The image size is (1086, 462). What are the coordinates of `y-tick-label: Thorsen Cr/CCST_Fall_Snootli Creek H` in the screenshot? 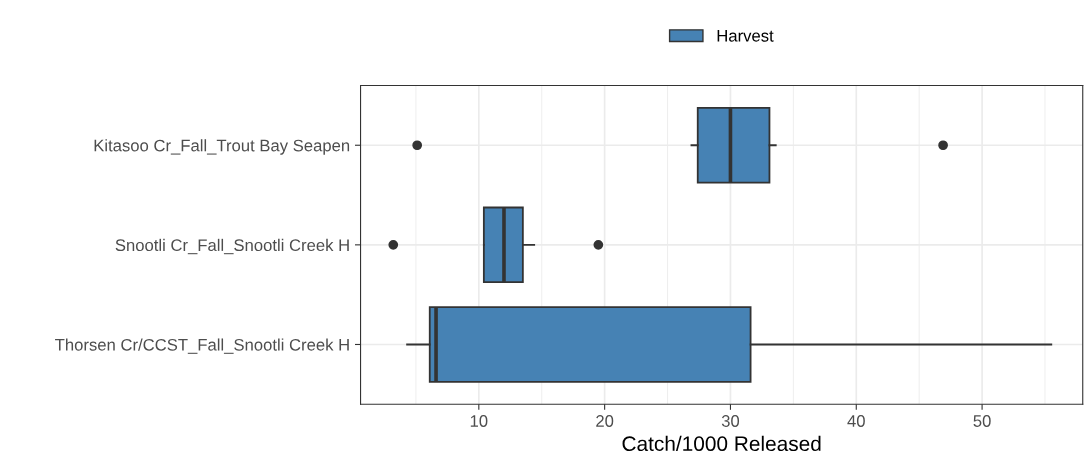 It's located at (202, 346).